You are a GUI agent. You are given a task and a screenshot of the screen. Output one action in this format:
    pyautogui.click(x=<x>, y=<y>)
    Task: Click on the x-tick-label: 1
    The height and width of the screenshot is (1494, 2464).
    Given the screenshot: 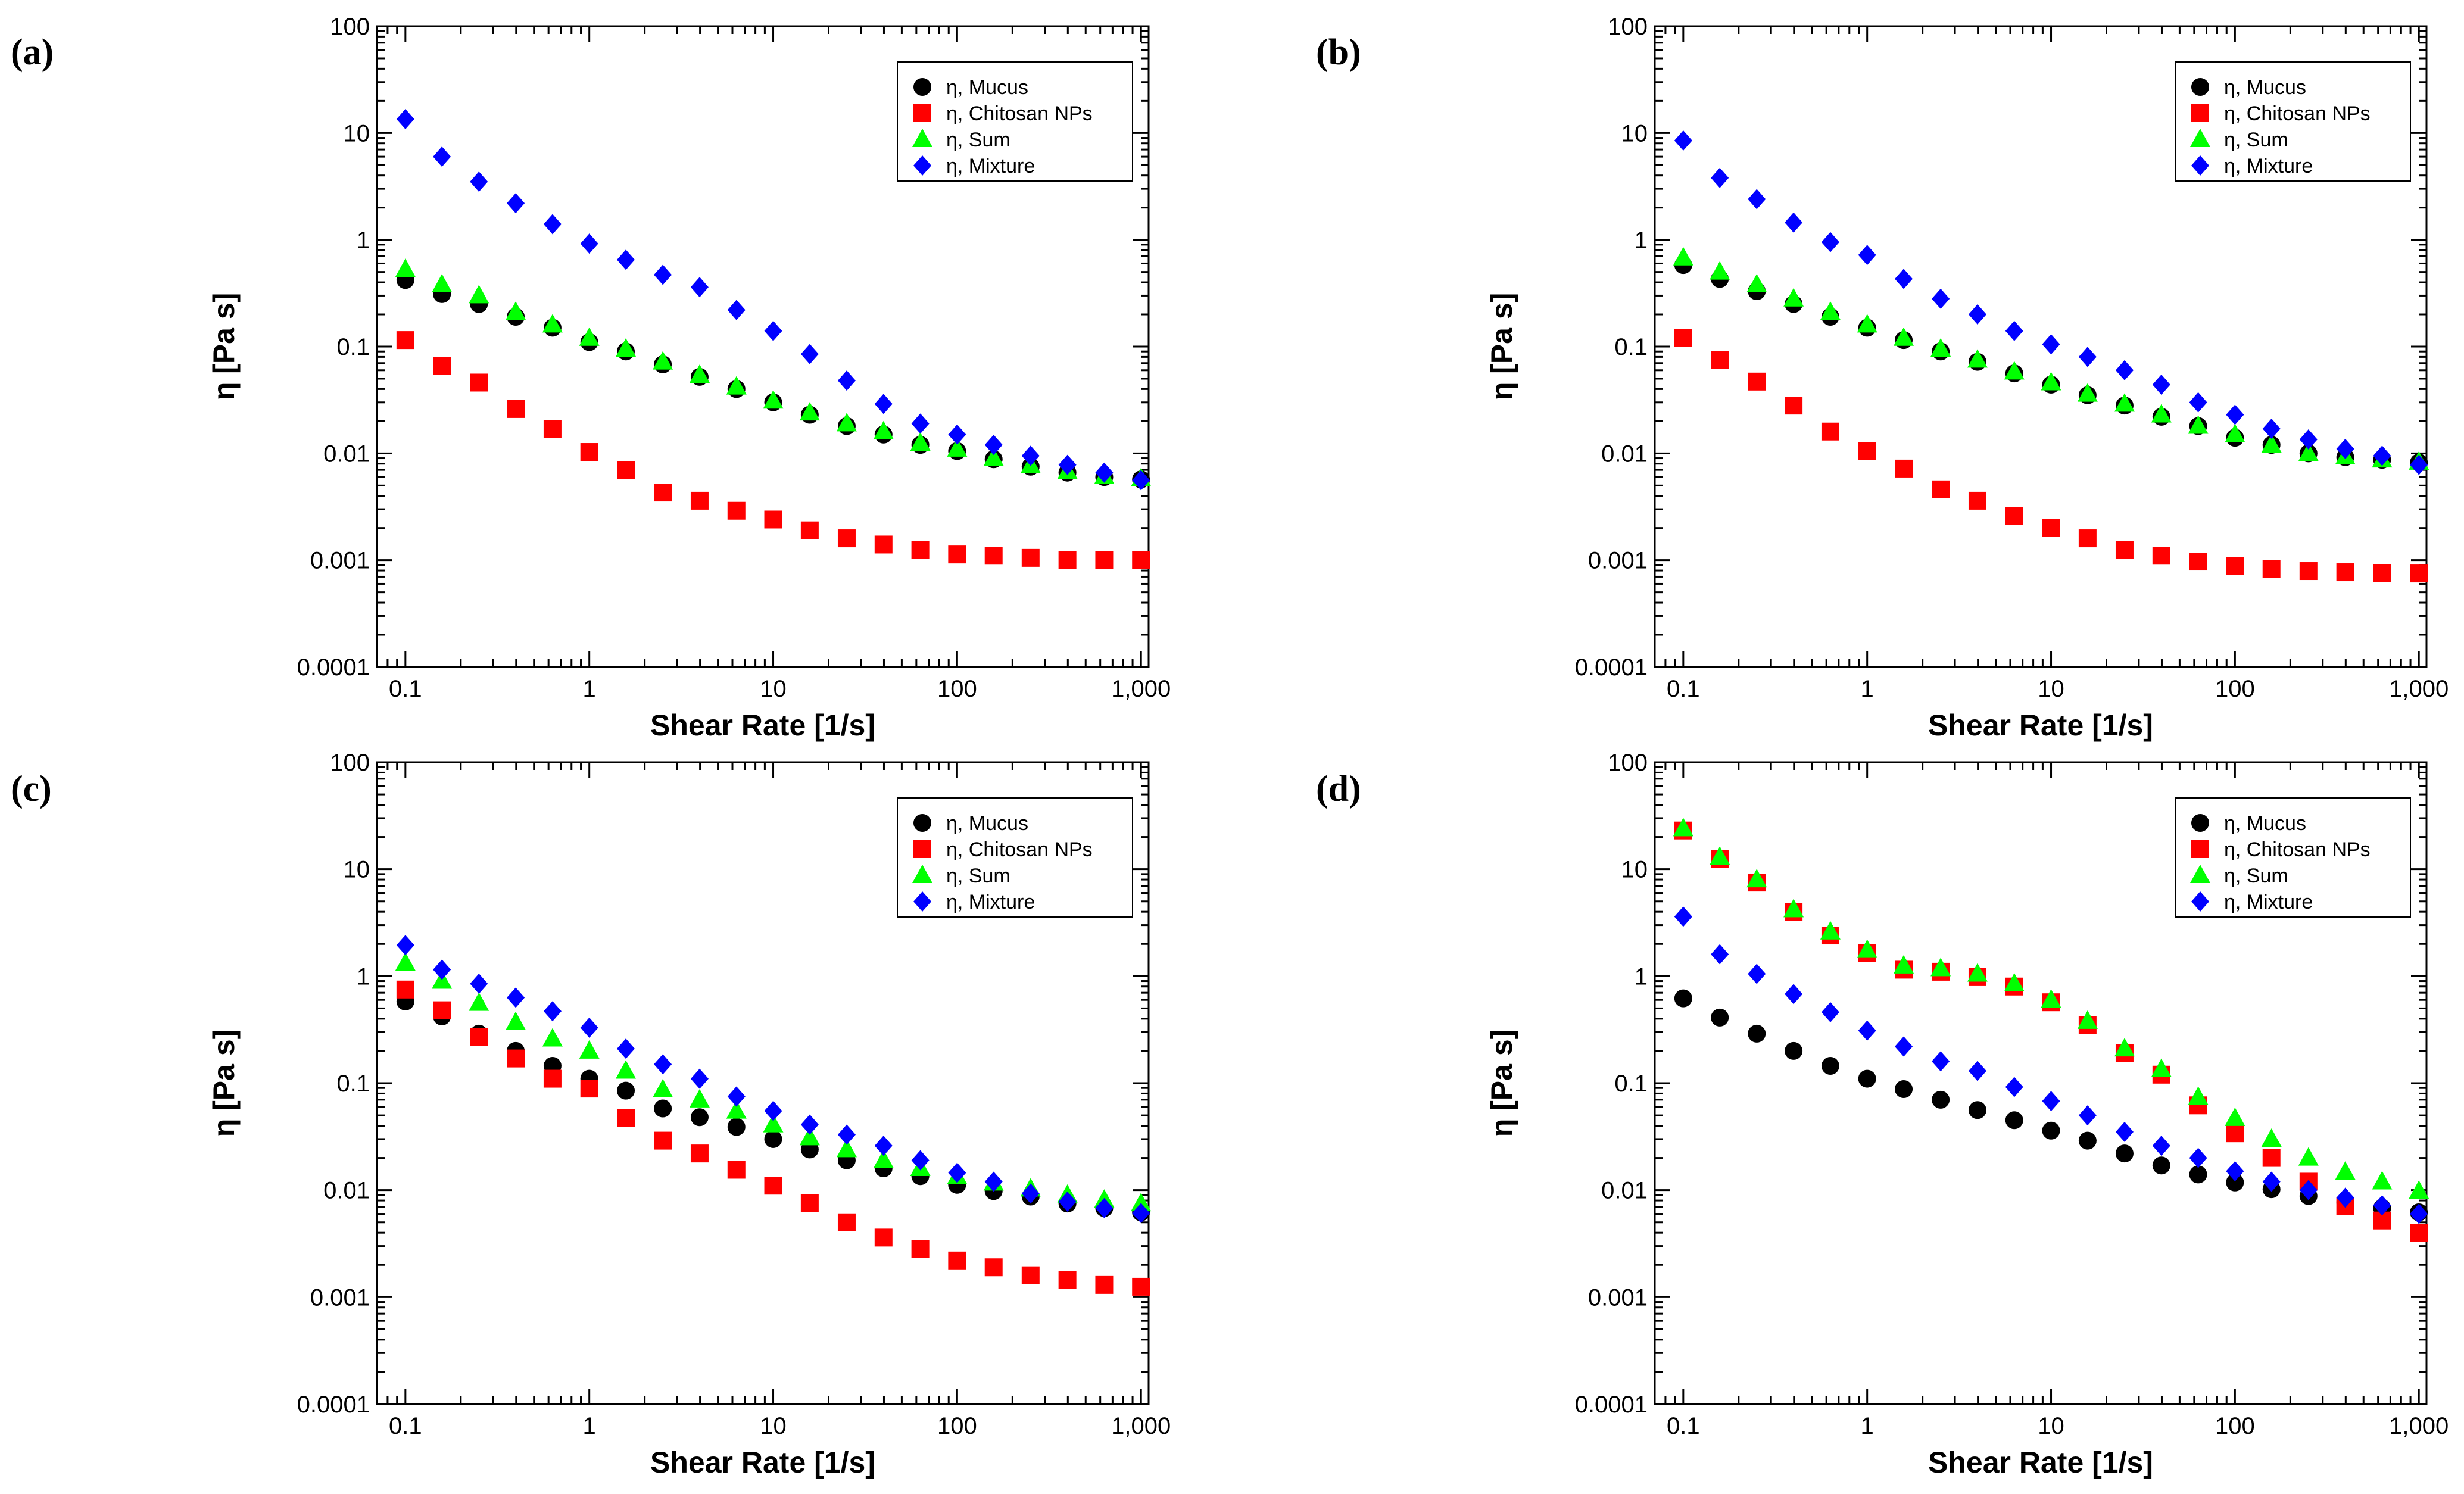 What is the action you would take?
    pyautogui.click(x=589, y=1426)
    